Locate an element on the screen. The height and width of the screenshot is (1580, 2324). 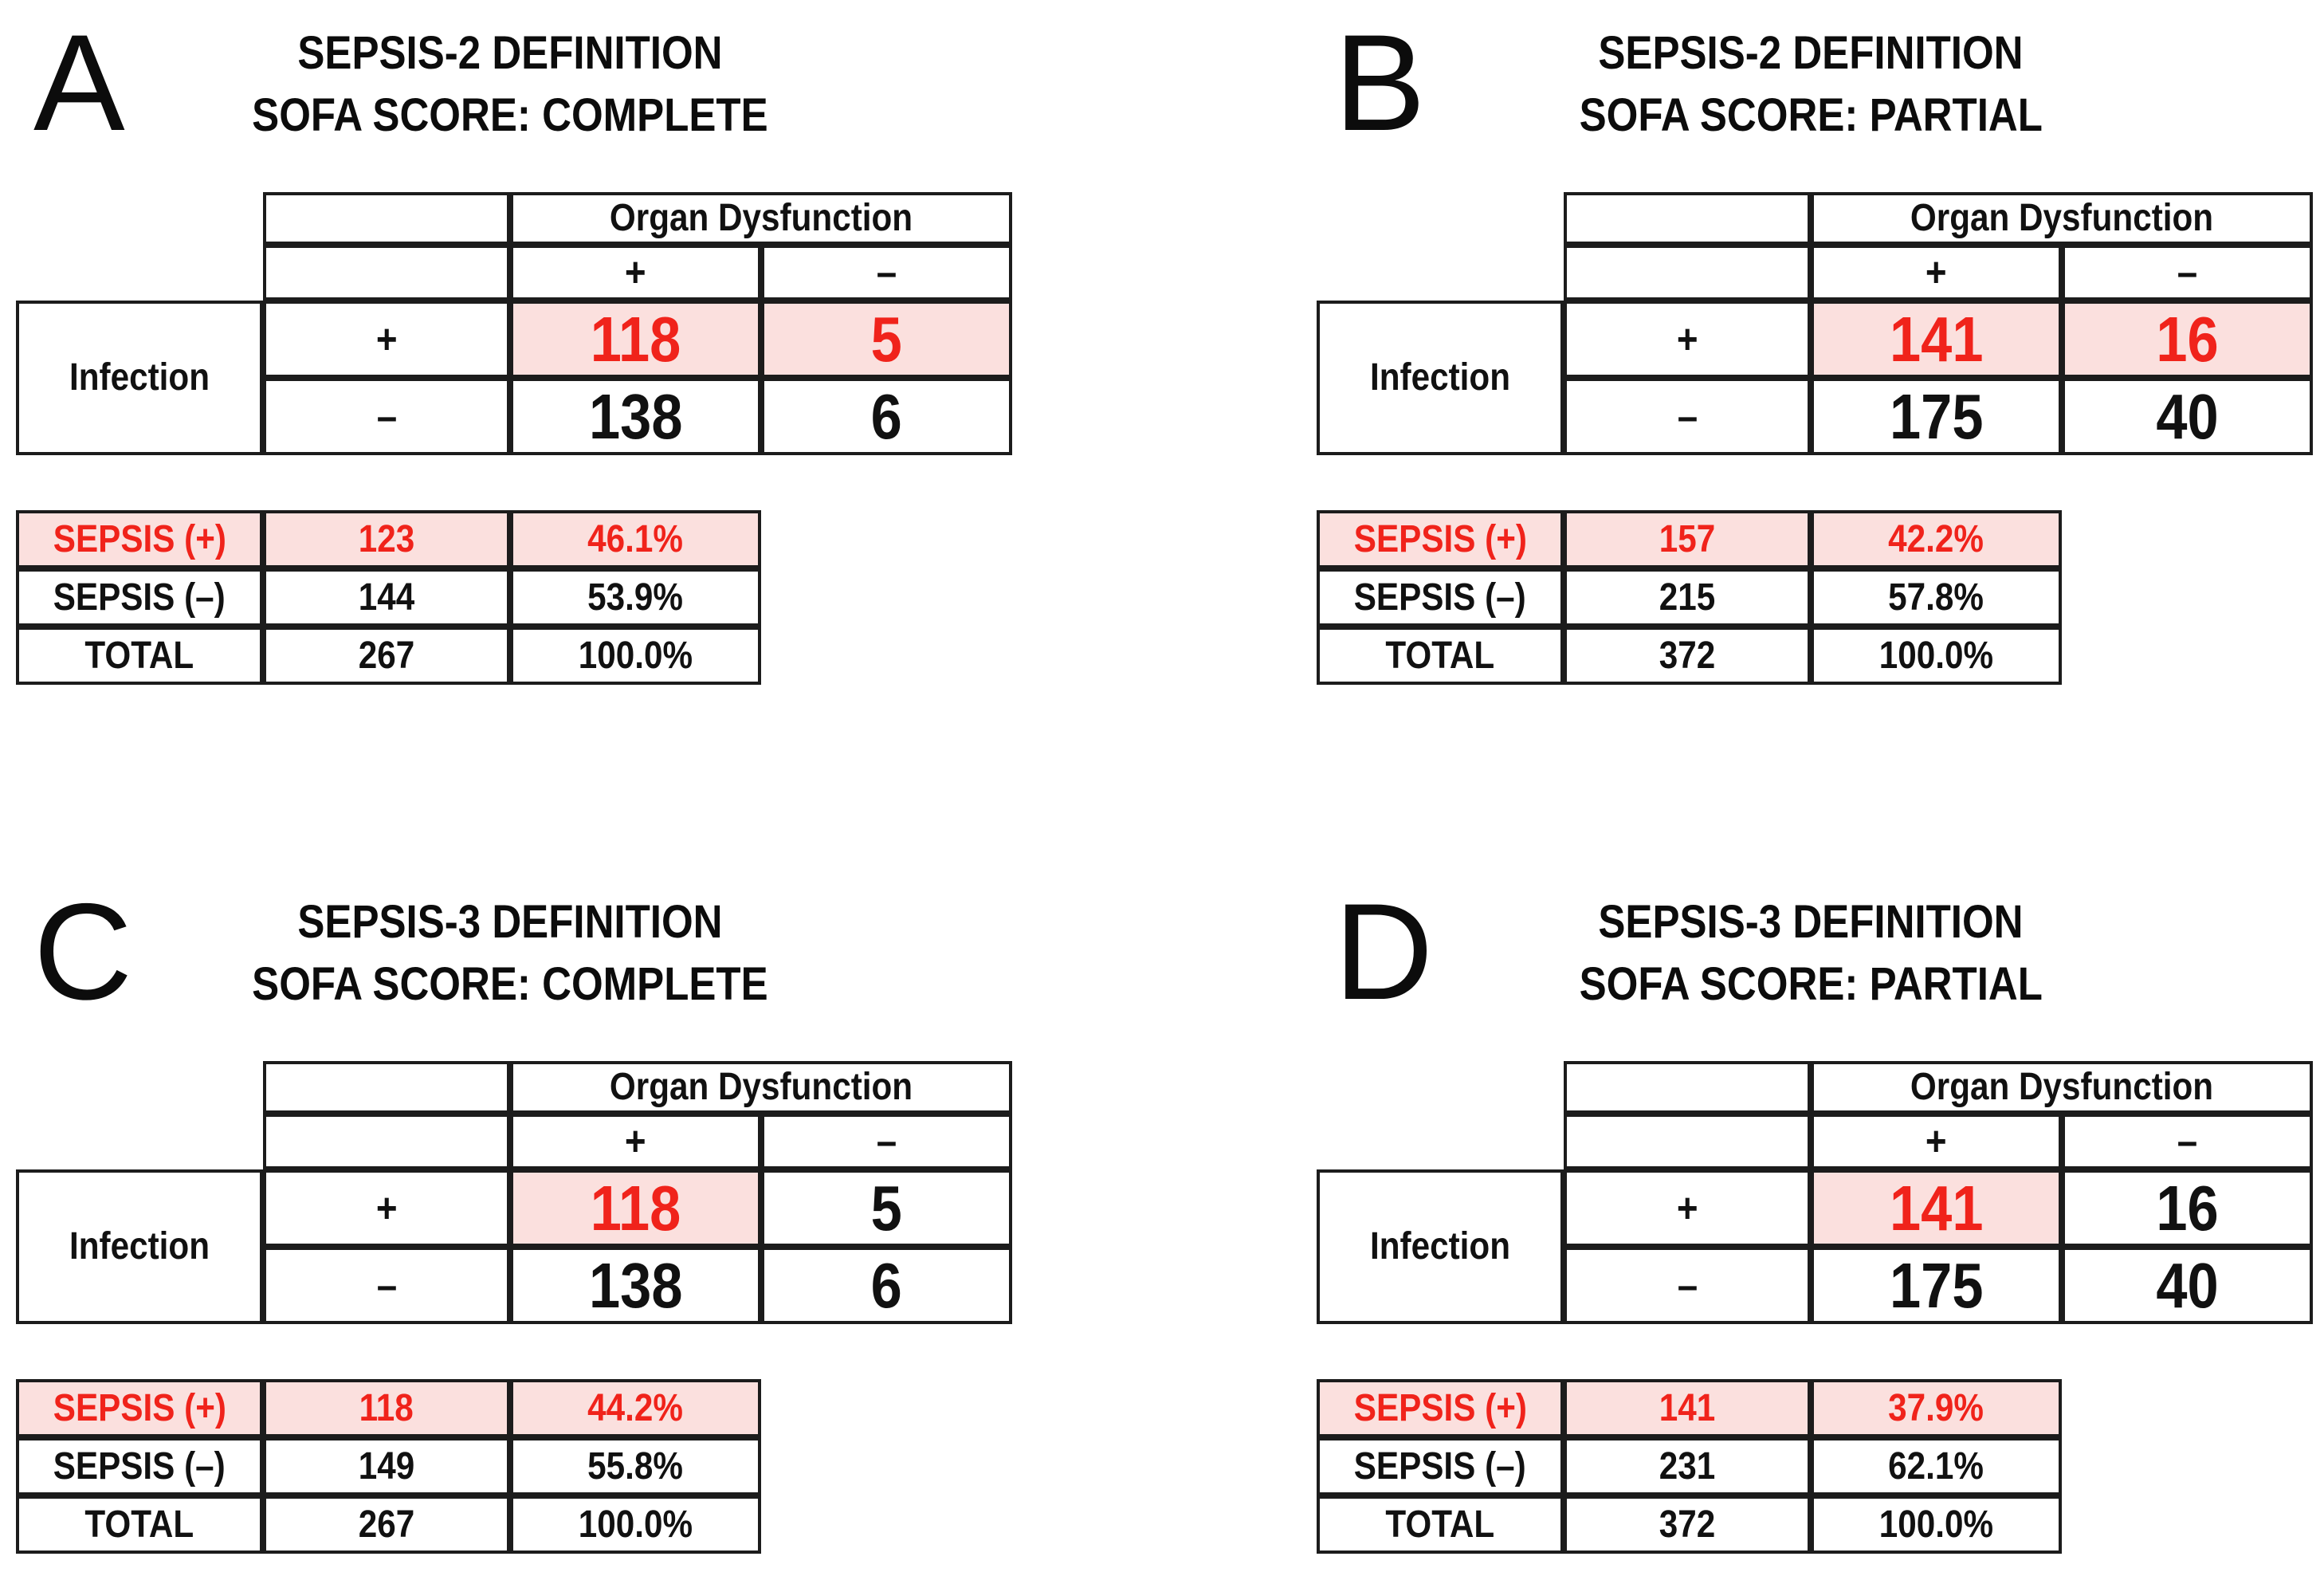
summary-percent-sepsis-pos: 44.2% is located at coordinates (635, 1408).